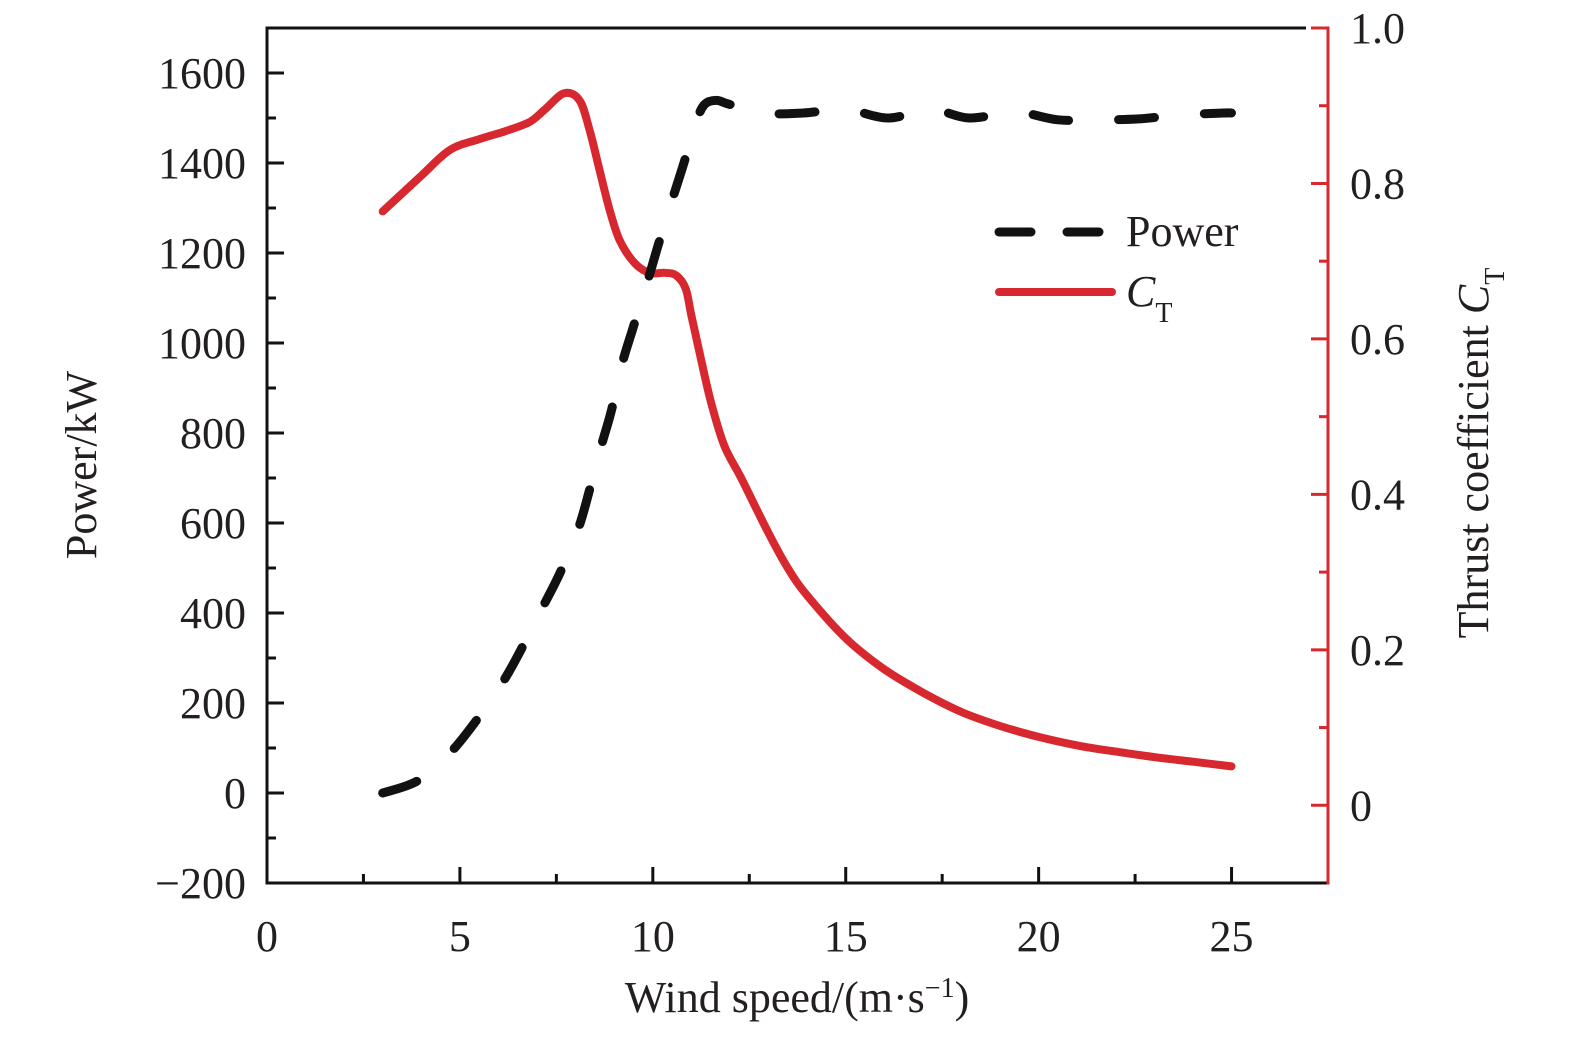 This screenshot has height=1037, width=1575. Describe the element at coordinates (1473, 299) in the screenshot. I see `y-axis-right-title-italic: C` at that location.